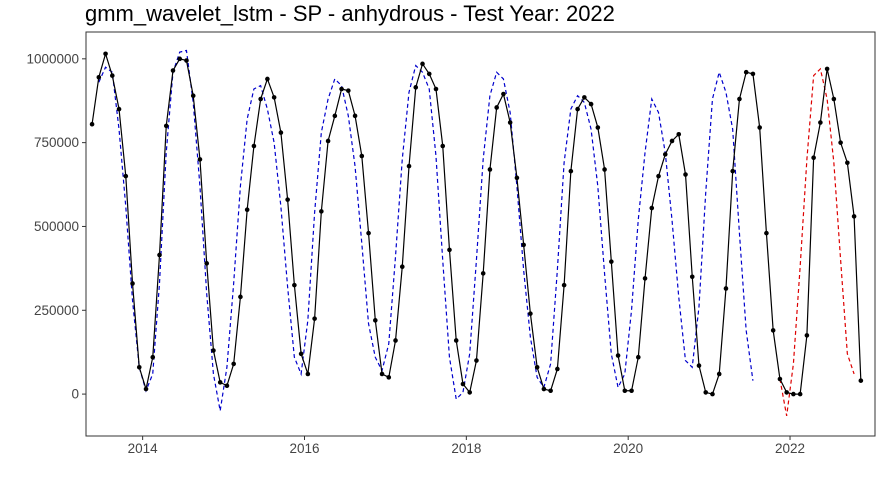 The height and width of the screenshot is (480, 880). Describe the element at coordinates (56, 226) in the screenshot. I see `y-tick-label: 500000` at that location.